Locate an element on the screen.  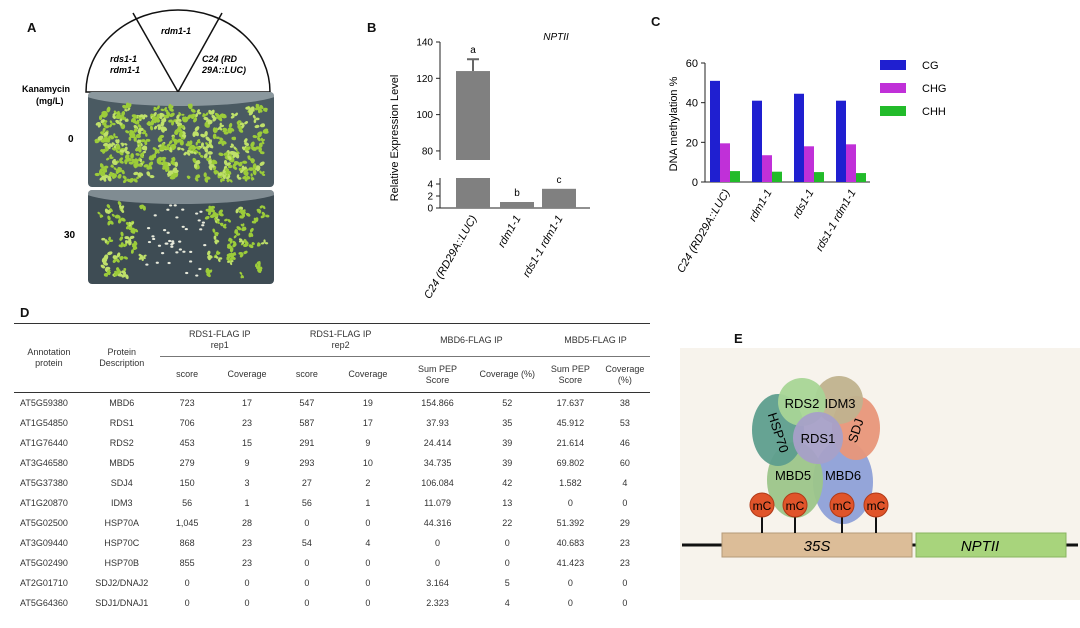
gene-label: NPTII is located at coordinates (980, 546).